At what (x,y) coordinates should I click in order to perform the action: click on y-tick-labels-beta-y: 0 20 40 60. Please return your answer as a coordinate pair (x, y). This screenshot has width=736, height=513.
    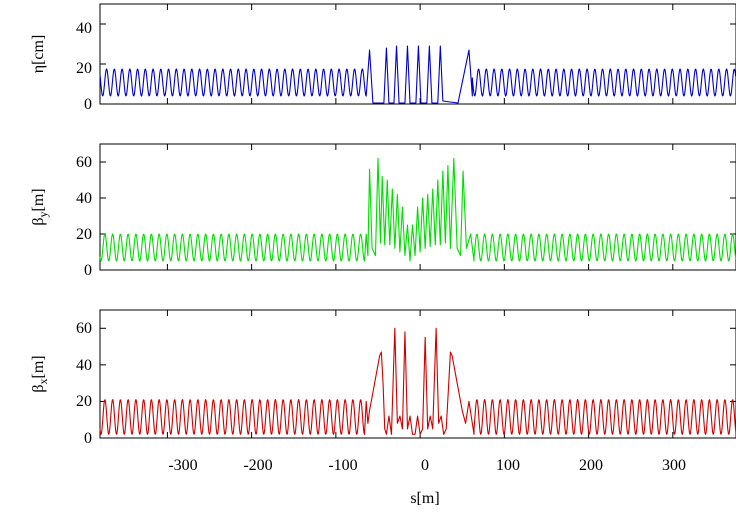
    Looking at the image, I should click on (84, 216).